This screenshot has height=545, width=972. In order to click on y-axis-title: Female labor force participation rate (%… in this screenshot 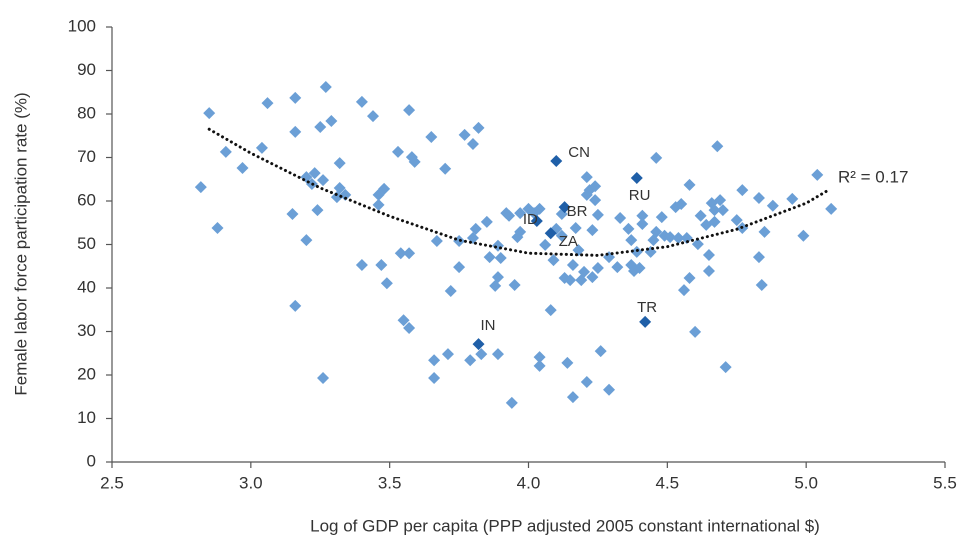, I will do `click(20, 243)`.